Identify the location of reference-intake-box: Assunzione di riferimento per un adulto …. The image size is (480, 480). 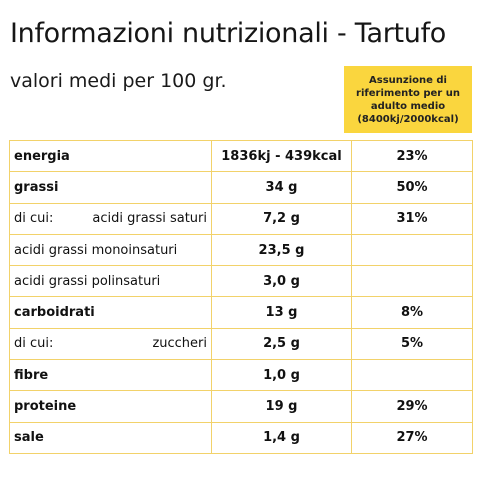
(408, 99).